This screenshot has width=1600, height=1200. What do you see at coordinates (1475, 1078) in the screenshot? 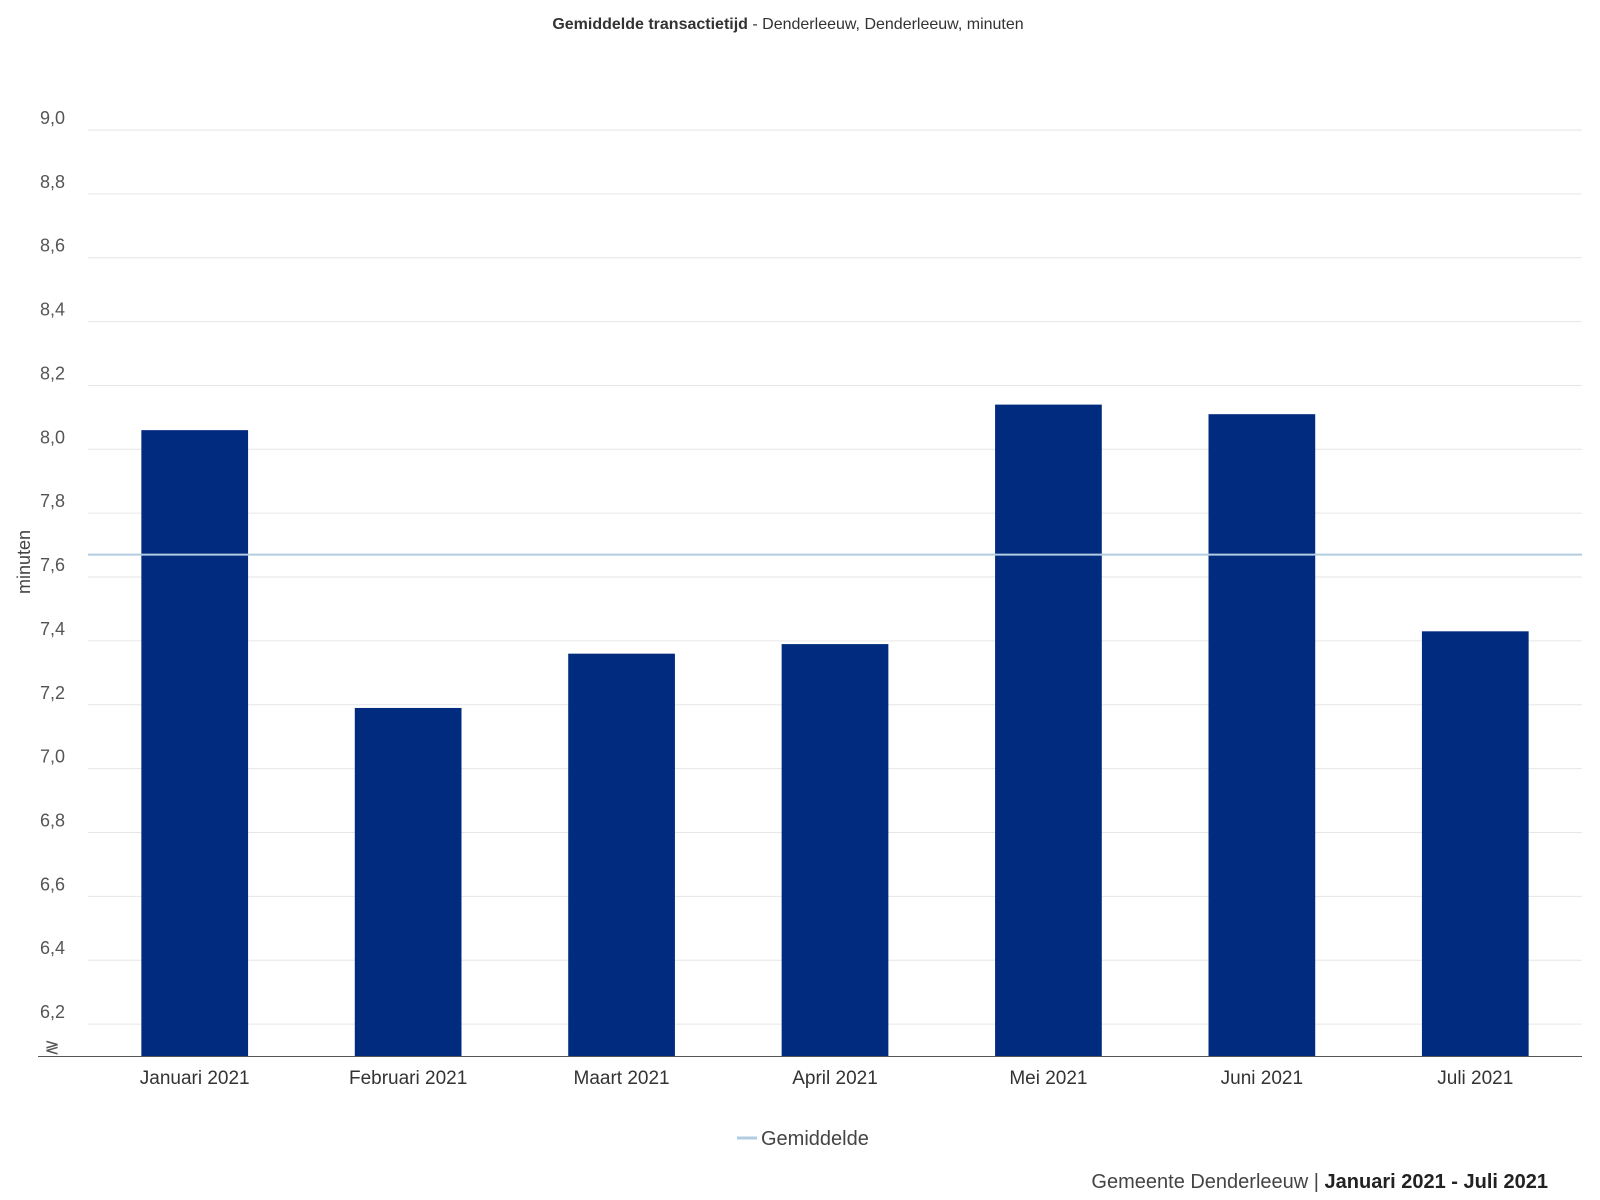
I see `x-tick-label: Juli 2021` at bounding box center [1475, 1078].